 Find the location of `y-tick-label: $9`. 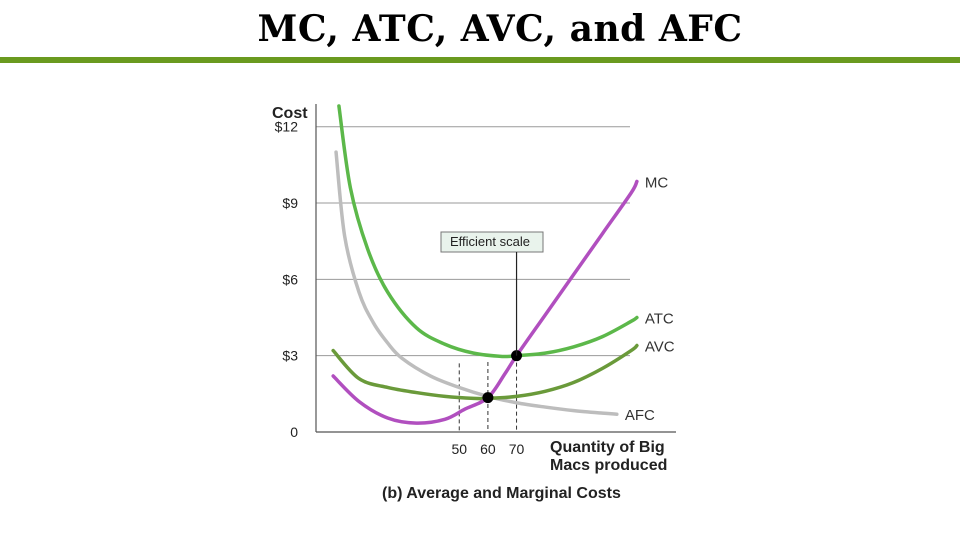

y-tick-label: $9 is located at coordinates (290, 203).